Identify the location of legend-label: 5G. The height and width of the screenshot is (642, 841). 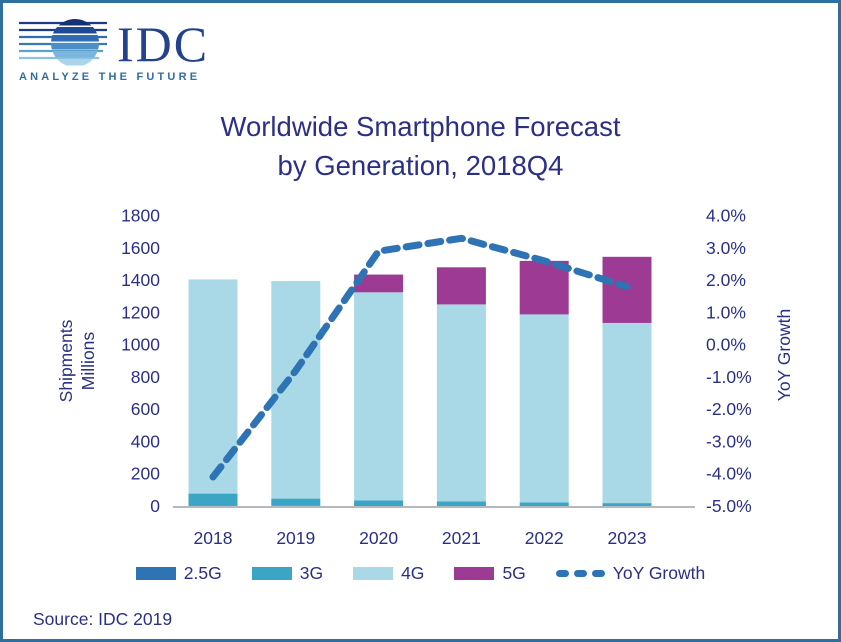
(514, 573).